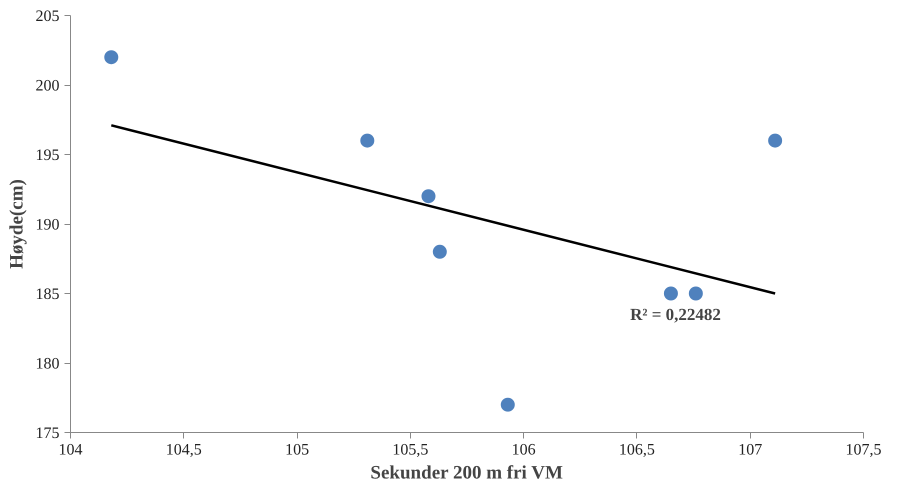  Describe the element at coordinates (524, 450) in the screenshot. I see `x-tick-label: 106` at that location.